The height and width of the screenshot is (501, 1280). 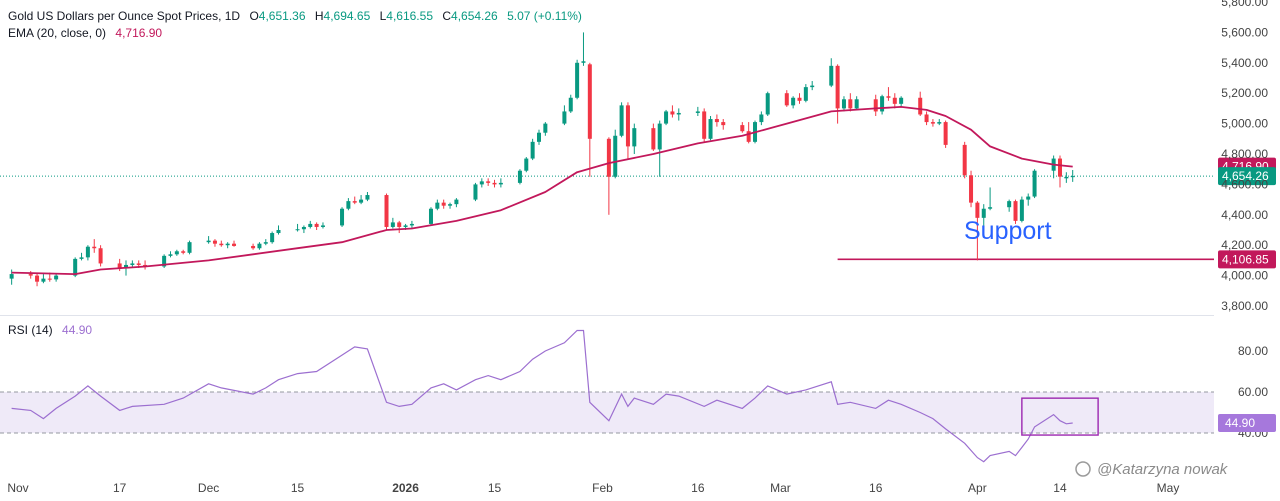 What do you see at coordinates (1244, 245) in the screenshot?
I see `price-tick-label: 4,200.00` at bounding box center [1244, 245].